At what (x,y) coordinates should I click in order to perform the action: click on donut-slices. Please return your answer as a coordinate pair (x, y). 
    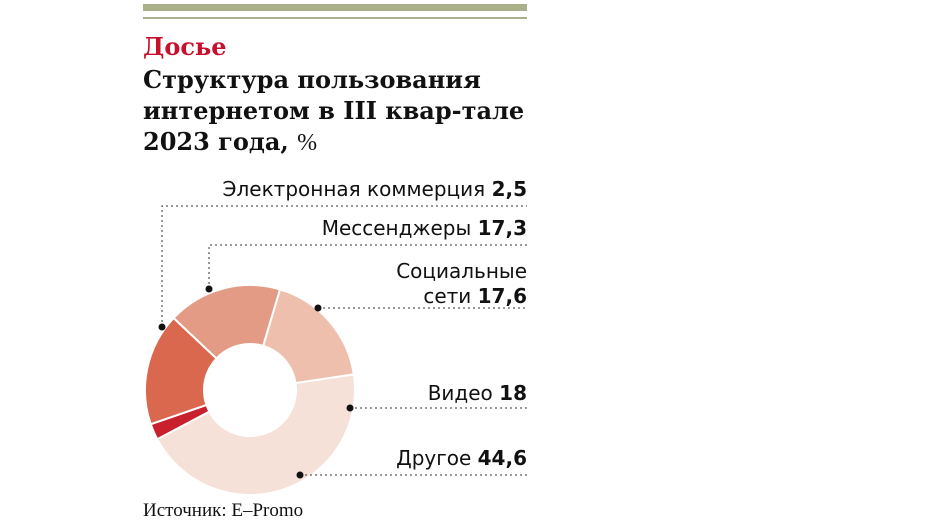
    Looking at the image, I should click on (250, 390).